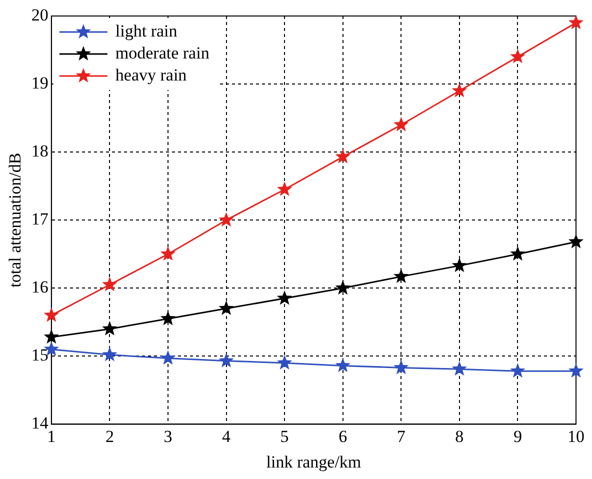 The image size is (592, 479). What do you see at coordinates (576, 436) in the screenshot?
I see `x-tick-label: 10` at bounding box center [576, 436].